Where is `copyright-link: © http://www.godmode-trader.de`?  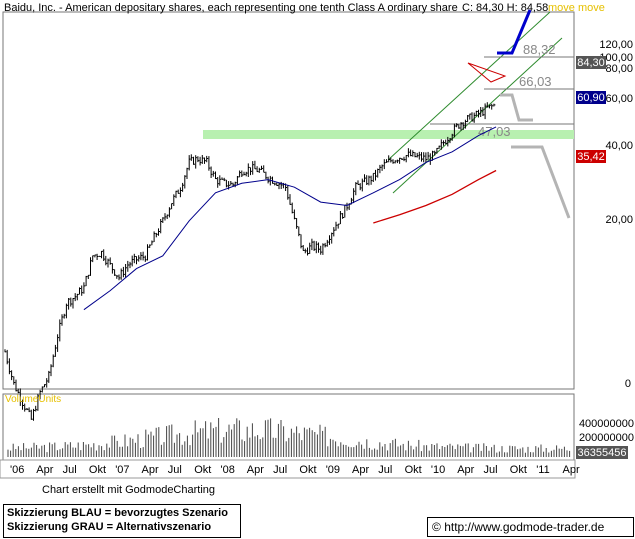
copyright-link: © http://www.godmode-trader.de is located at coordinates (518, 527).